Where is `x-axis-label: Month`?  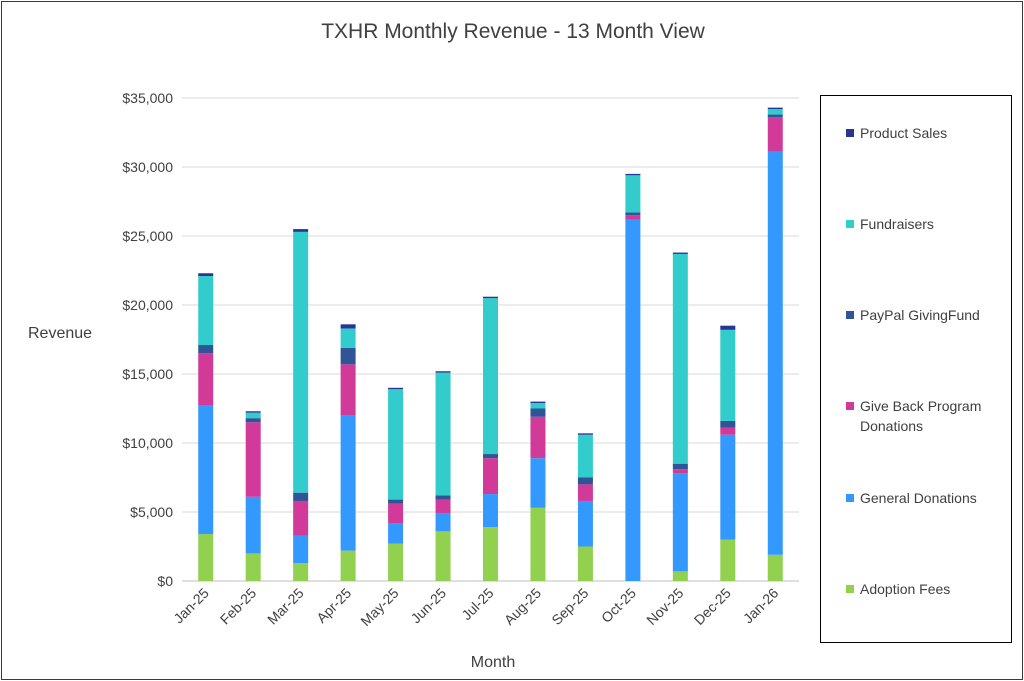 x-axis-label: Month is located at coordinates (493, 662).